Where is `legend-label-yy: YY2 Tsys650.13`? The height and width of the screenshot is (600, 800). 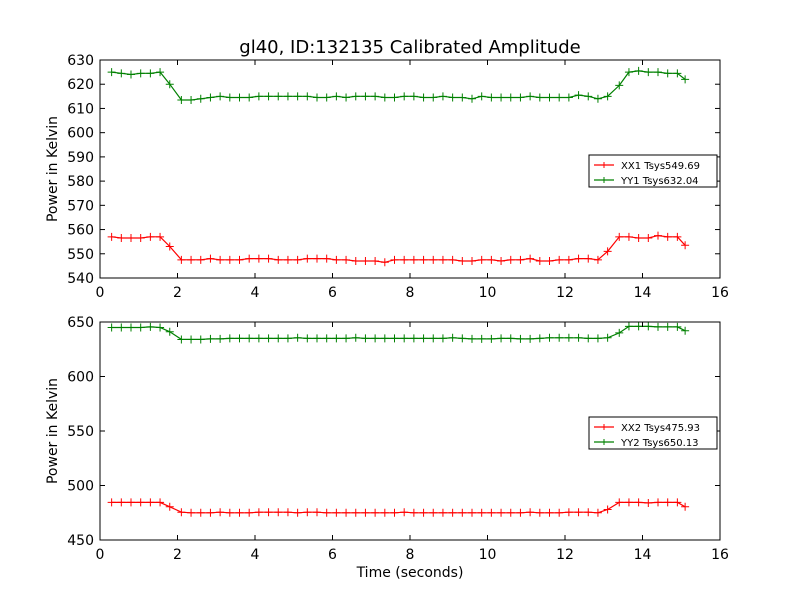 legend-label-yy: YY2 Tsys650.13 is located at coordinates (659, 443).